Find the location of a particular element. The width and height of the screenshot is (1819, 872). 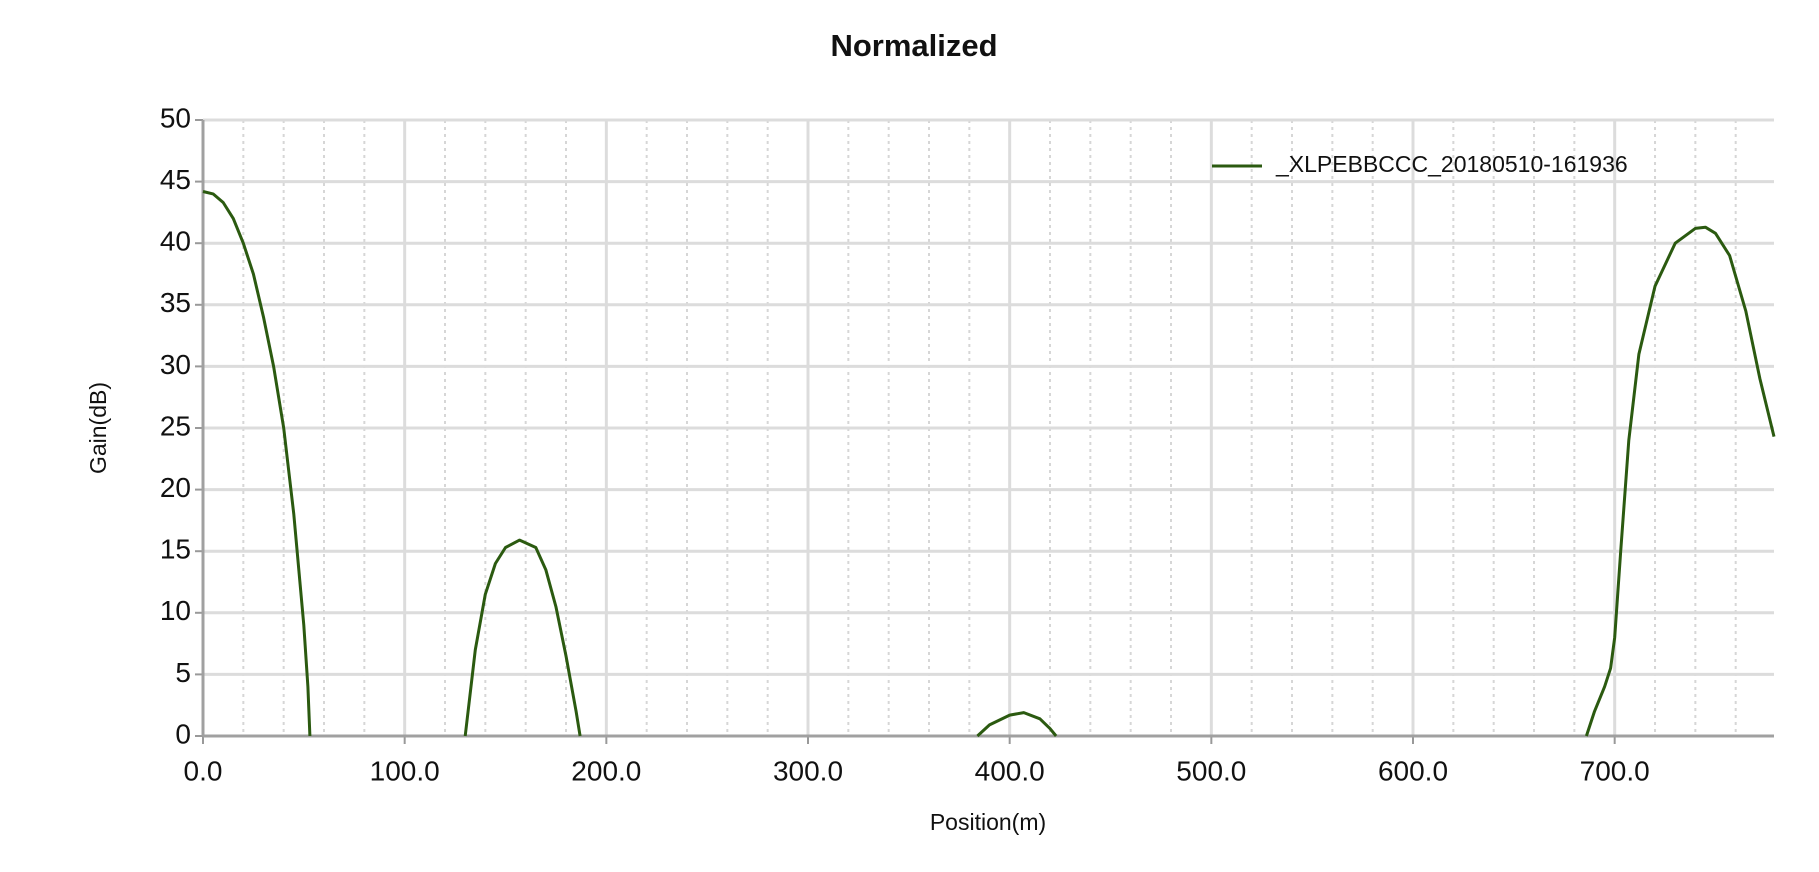

y-tick-label: 15 is located at coordinates (175, 549).